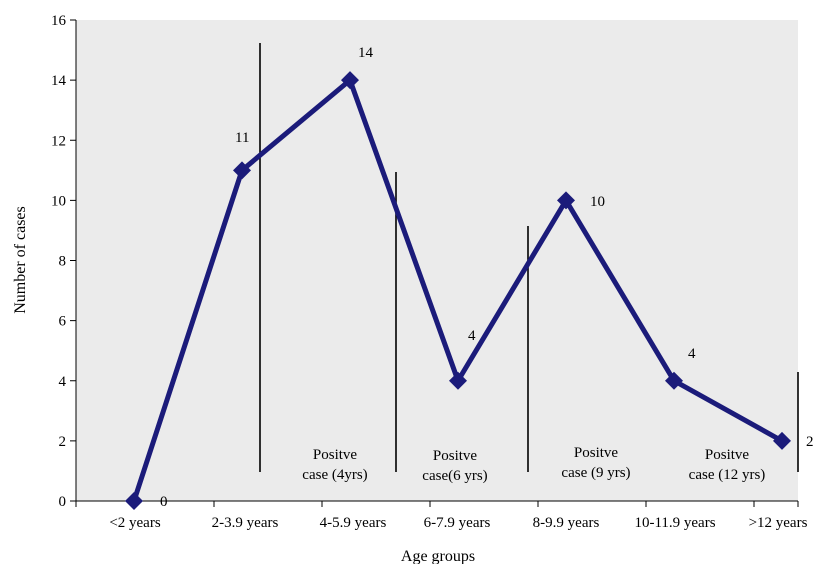  Describe the element at coordinates (597, 202) in the screenshot. I see `data-label: 10` at that location.